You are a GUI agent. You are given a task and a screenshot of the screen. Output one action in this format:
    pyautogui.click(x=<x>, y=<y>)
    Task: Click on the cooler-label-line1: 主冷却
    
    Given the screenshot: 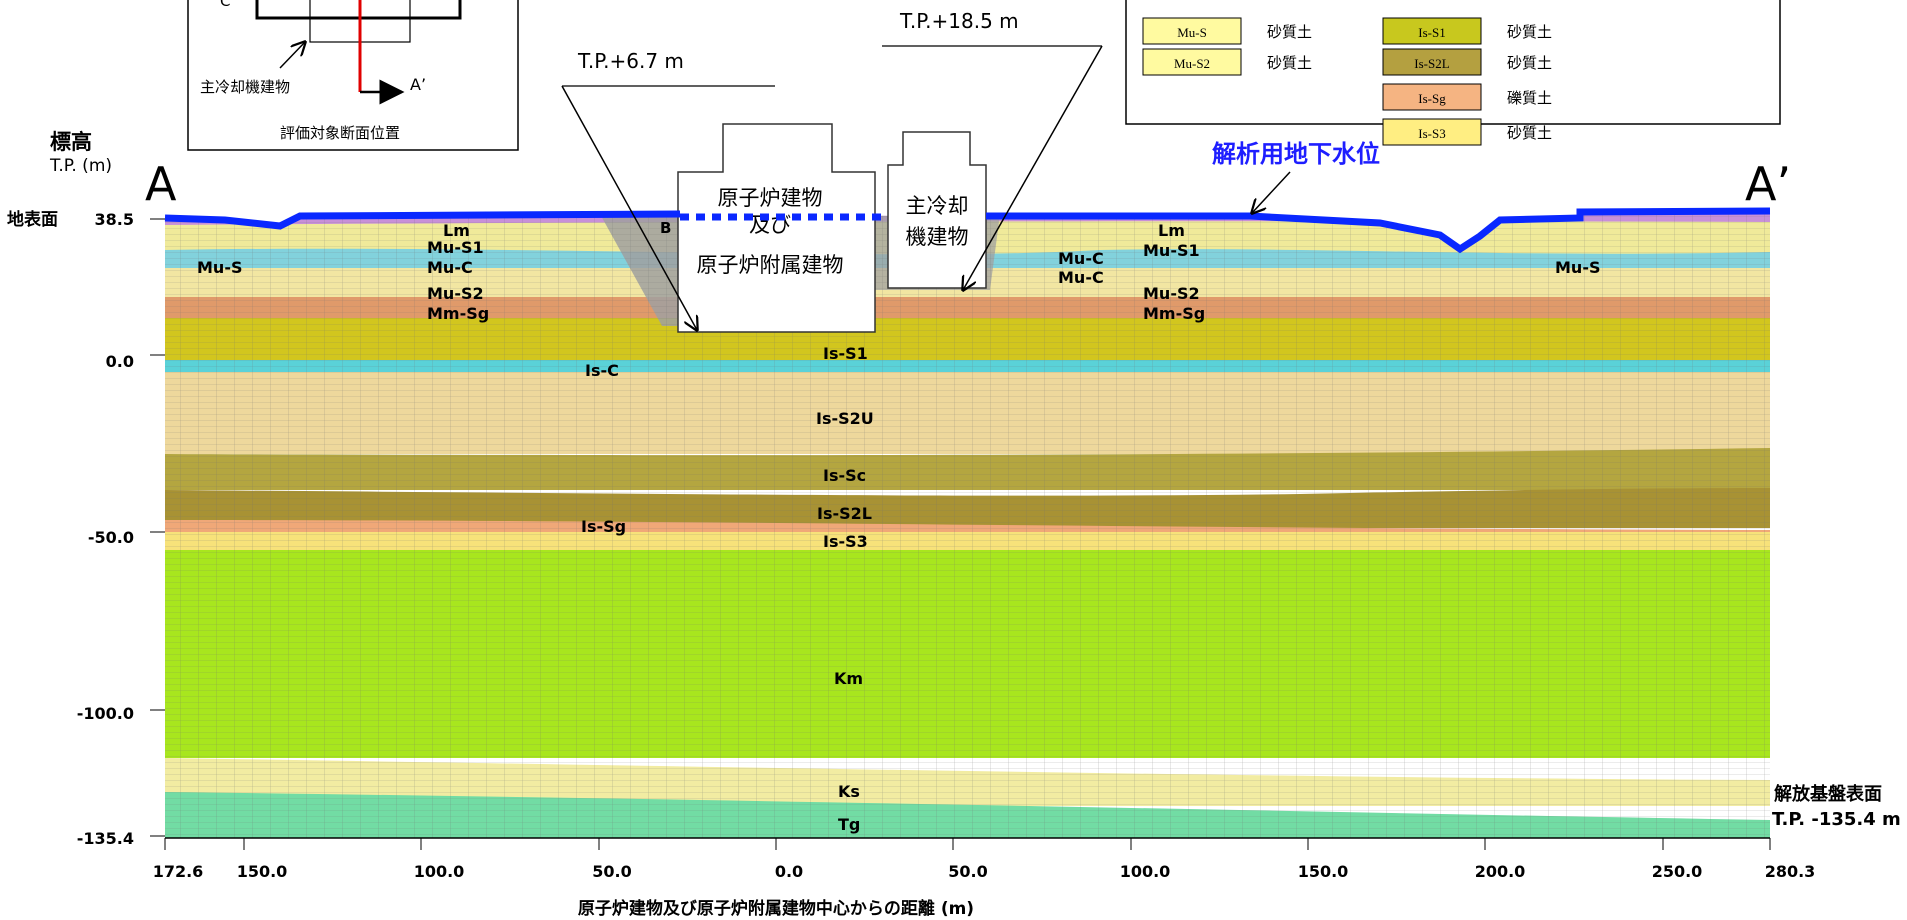 What is the action you would take?
    pyautogui.click(x=937, y=206)
    